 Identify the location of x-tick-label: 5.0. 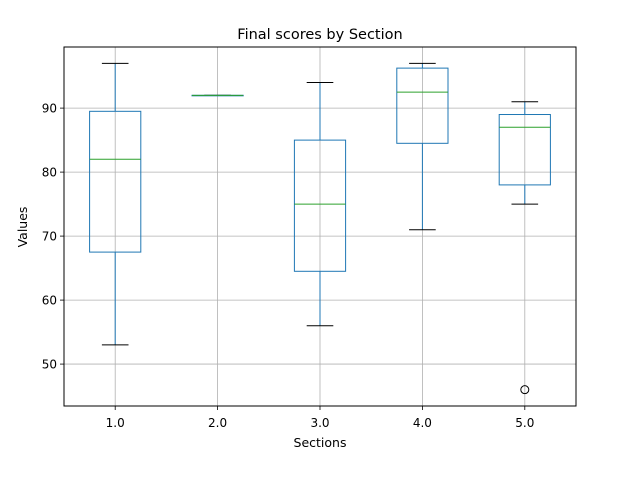
(524, 423).